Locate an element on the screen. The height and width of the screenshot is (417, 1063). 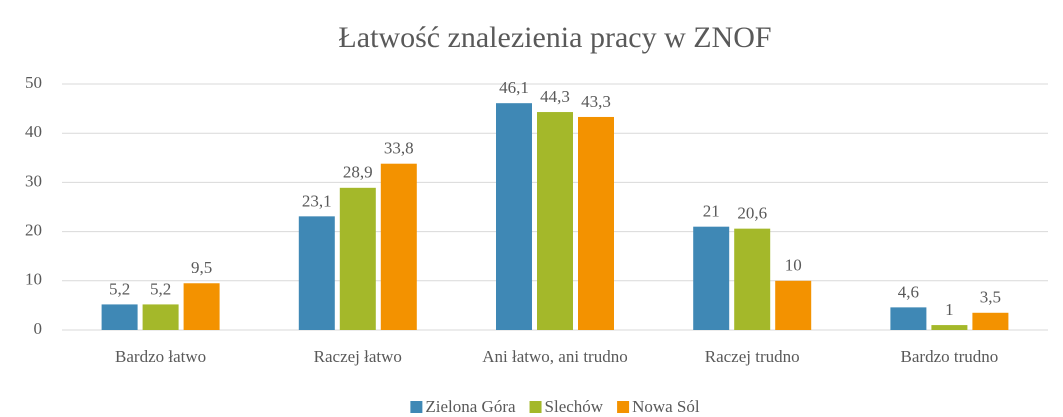
value-label: 46,1 is located at coordinates (514, 87).